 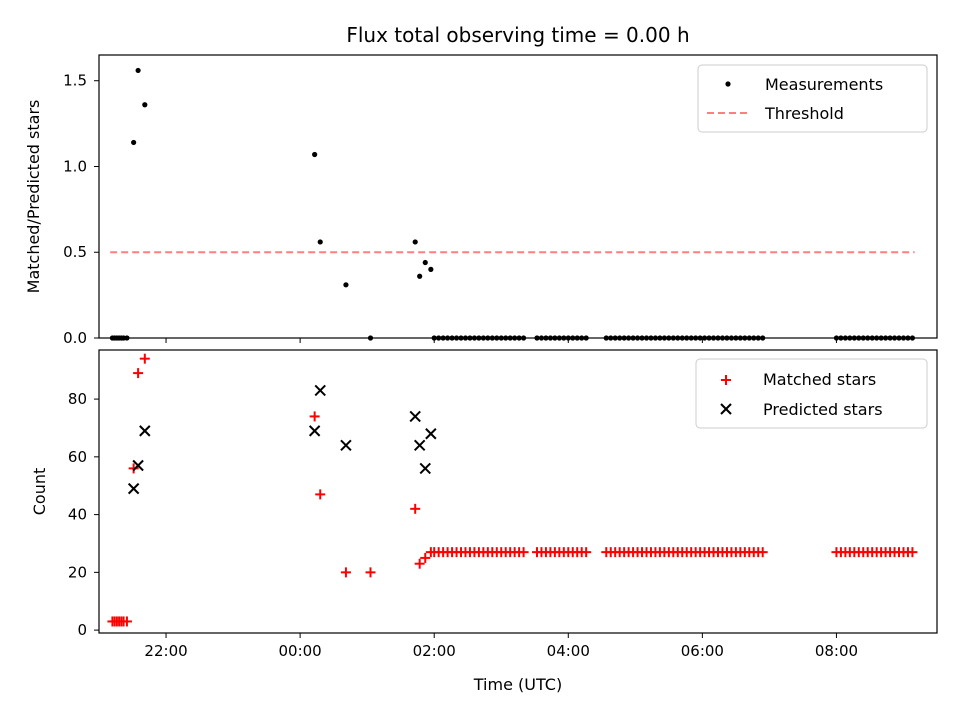 What do you see at coordinates (75, 81) in the screenshot?
I see `y-tick-label: 1.5` at bounding box center [75, 81].